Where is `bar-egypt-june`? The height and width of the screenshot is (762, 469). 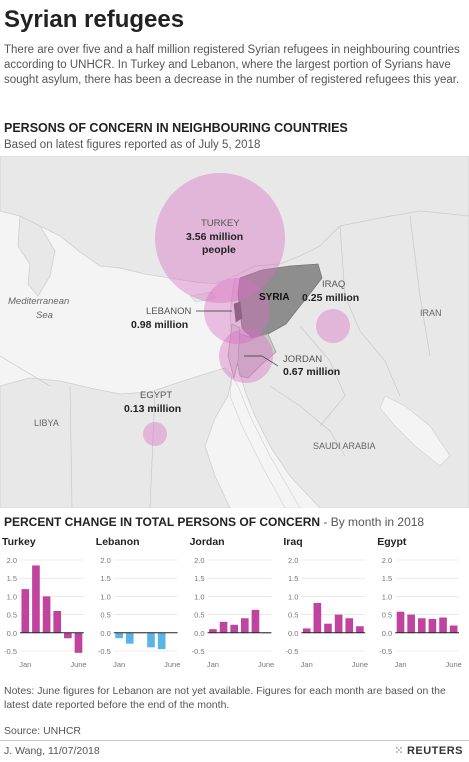
bar-egypt-june is located at coordinates (453, 629).